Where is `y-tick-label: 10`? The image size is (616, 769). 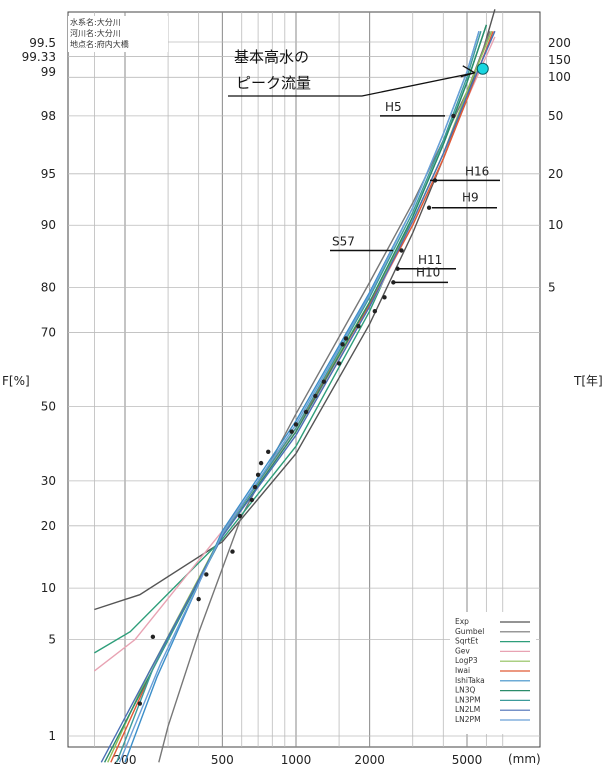
y-tick-label: 10 is located at coordinates (48, 588).